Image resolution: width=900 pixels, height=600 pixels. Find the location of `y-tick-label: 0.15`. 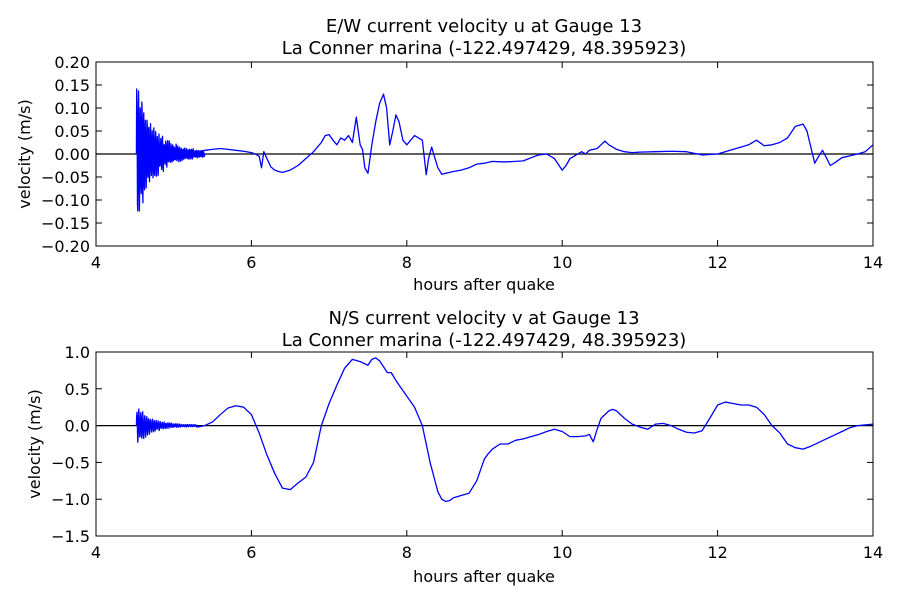

y-tick-label: 0.15 is located at coordinates (72, 85).